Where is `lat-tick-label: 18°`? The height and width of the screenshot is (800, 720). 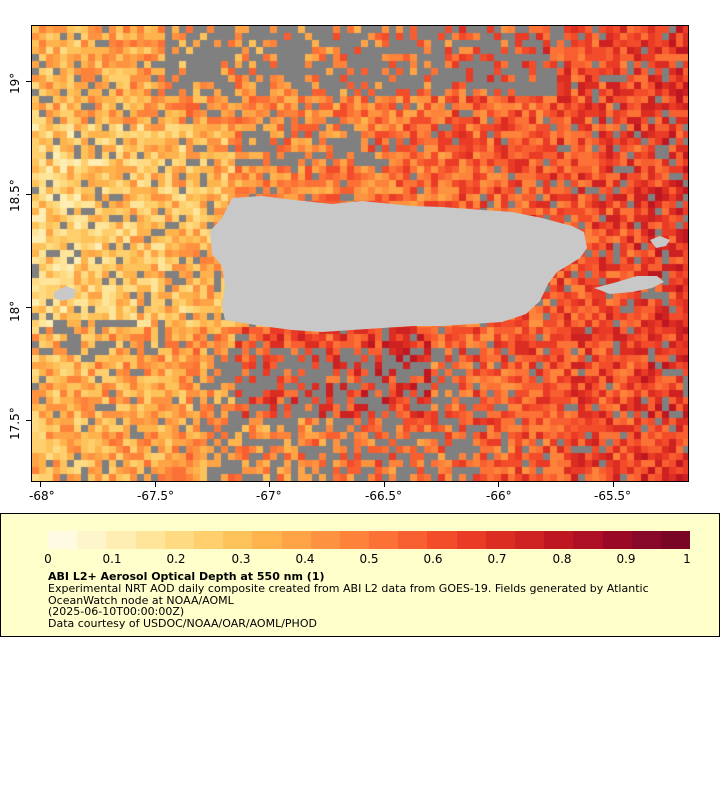
lat-tick-label: 18° is located at coordinates (15, 311).